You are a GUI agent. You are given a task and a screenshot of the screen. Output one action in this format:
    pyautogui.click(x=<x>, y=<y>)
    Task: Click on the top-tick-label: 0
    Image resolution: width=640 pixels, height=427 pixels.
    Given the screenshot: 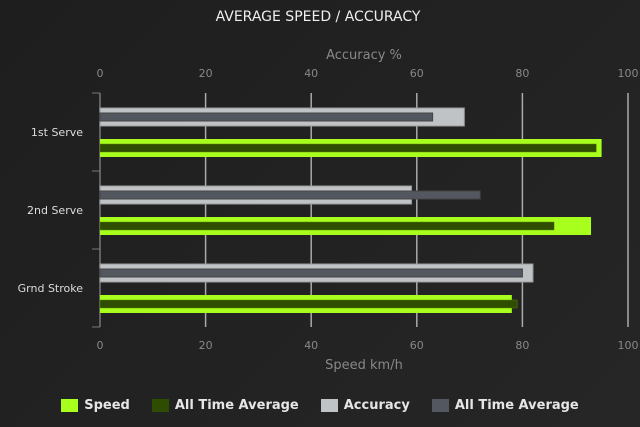 What is the action you would take?
    pyautogui.click(x=100, y=73)
    